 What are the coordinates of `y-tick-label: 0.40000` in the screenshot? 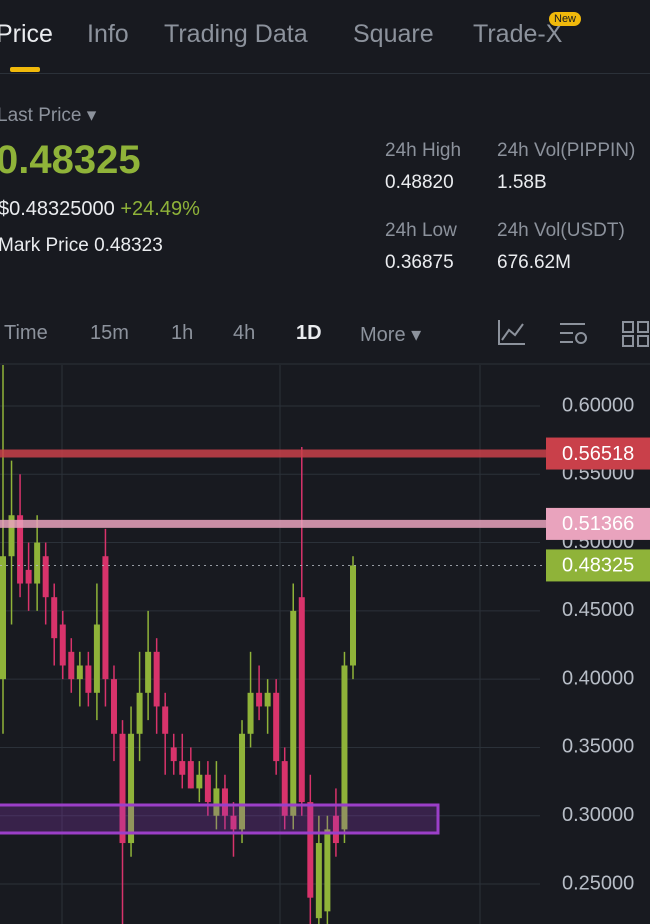 It's located at (598, 678).